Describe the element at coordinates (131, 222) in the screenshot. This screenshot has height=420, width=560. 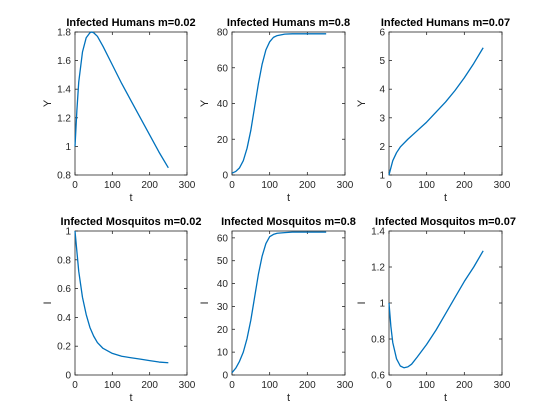
I see `subplot-title: Infected Mosquitos m=0.02` at that location.